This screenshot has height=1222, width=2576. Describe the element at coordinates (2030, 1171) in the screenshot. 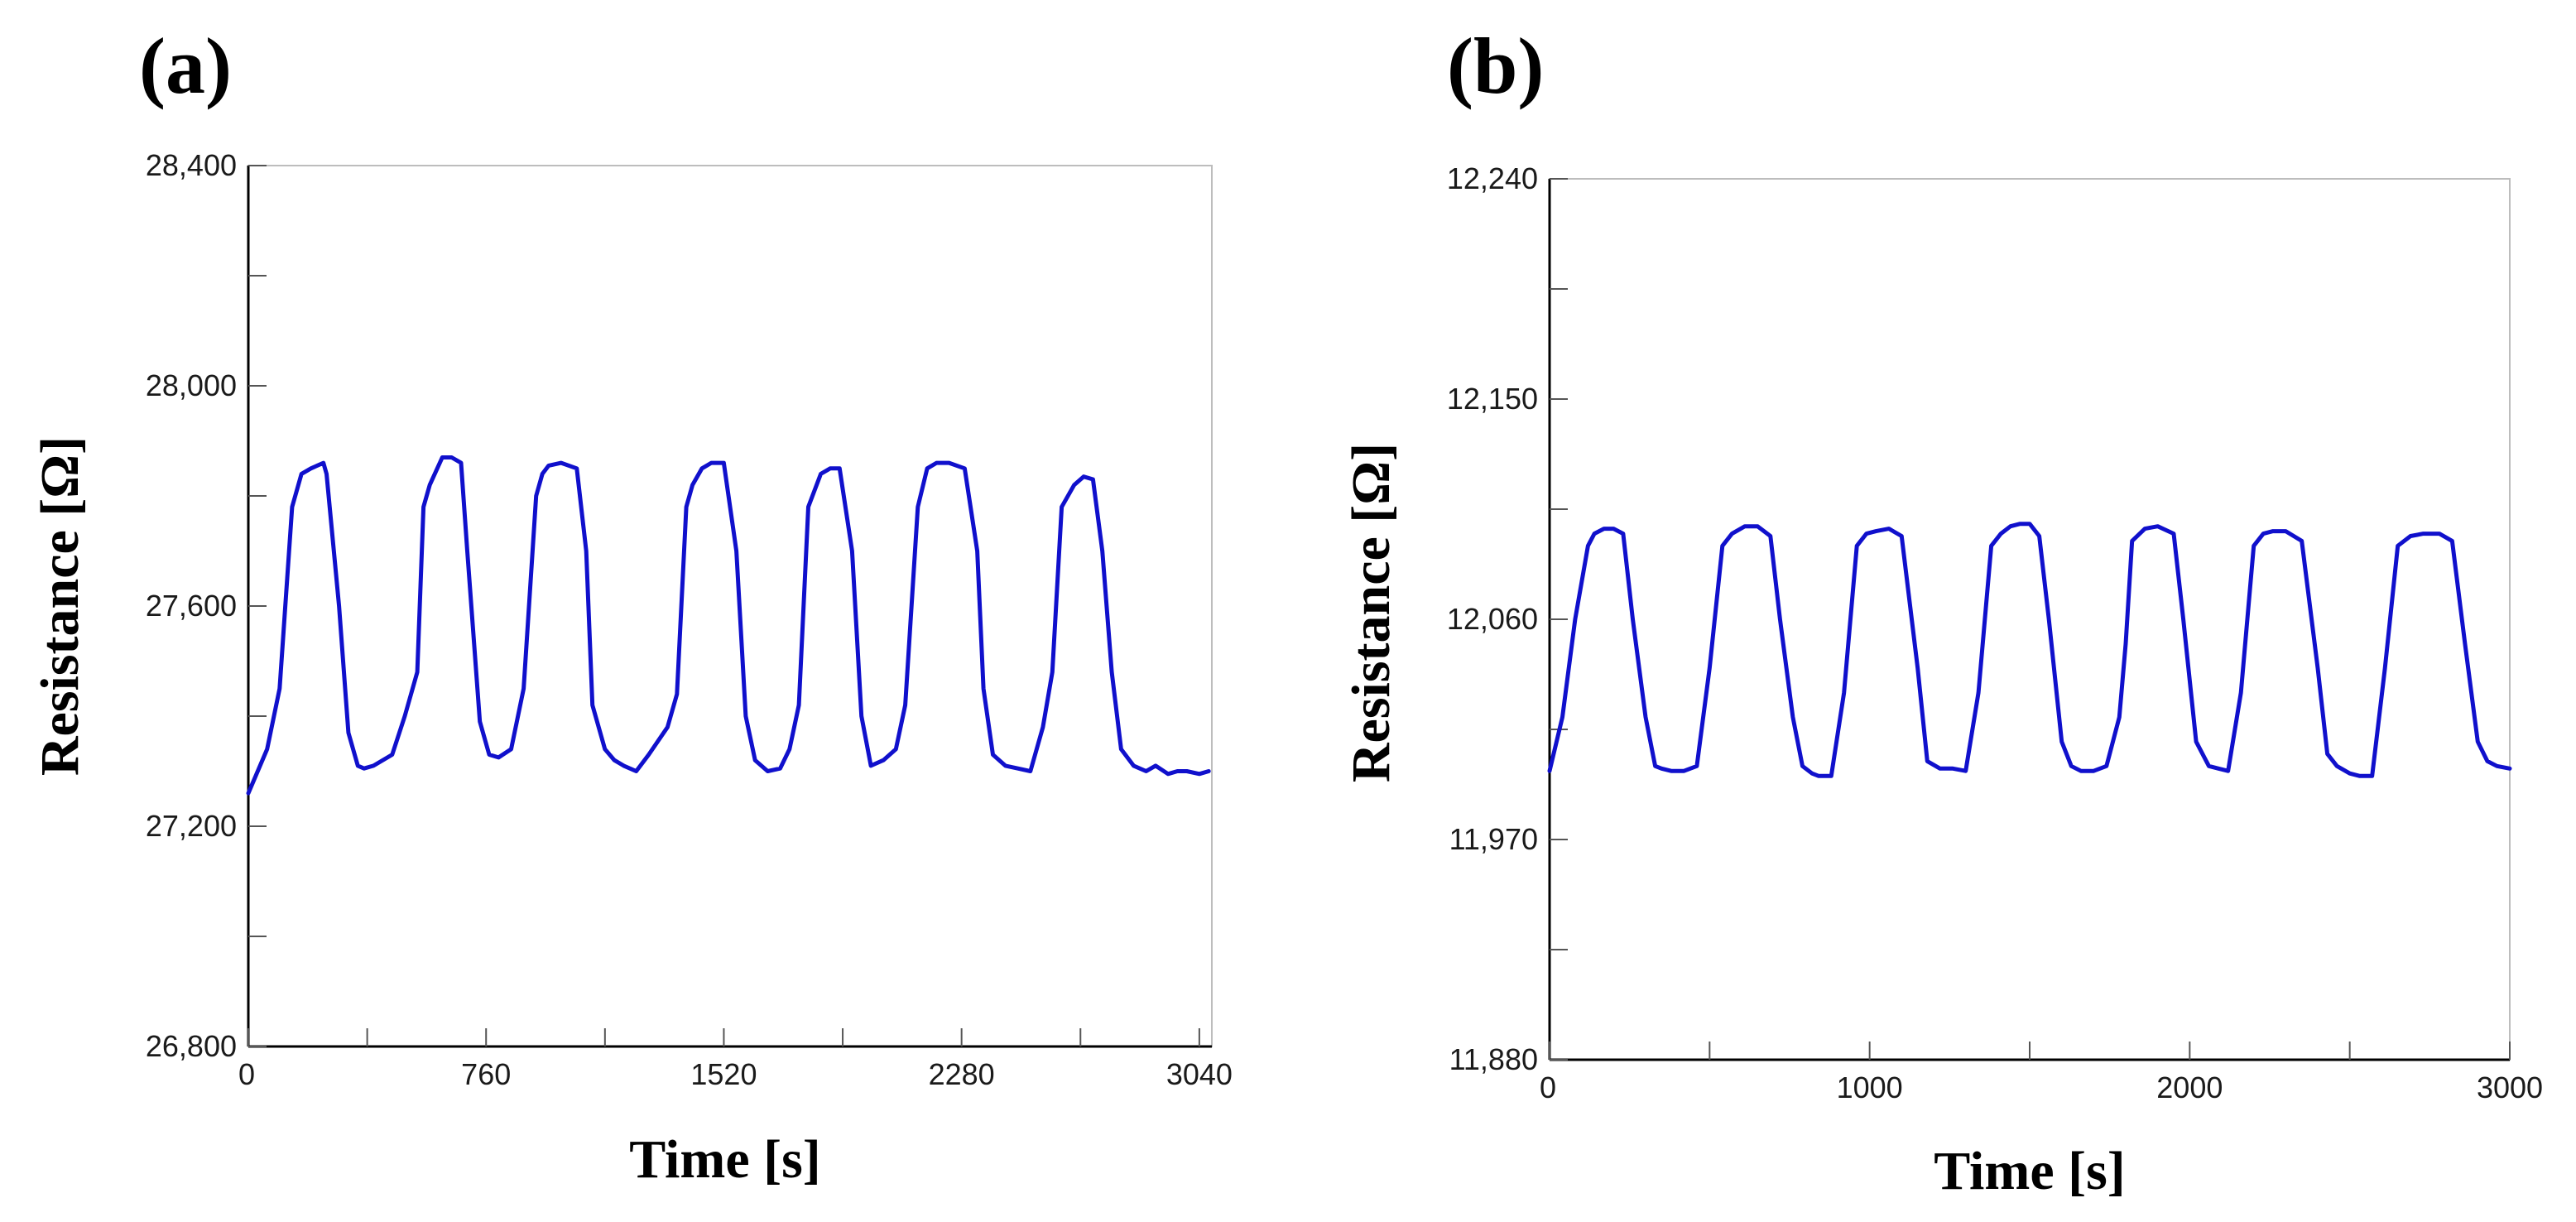

I see `panel-b-x-axis-title: Time [s]` at that location.